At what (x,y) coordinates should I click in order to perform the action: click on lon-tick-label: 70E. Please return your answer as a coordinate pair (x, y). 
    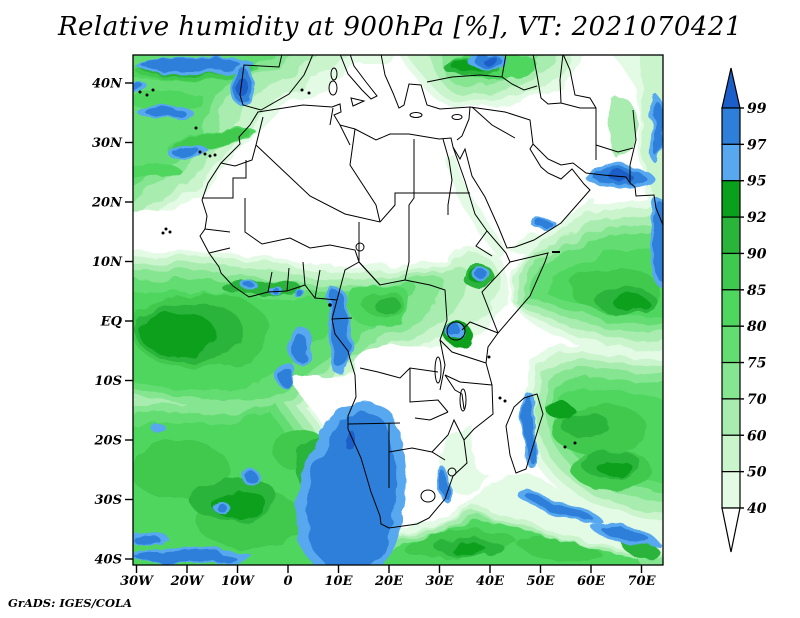
    Looking at the image, I should click on (642, 581).